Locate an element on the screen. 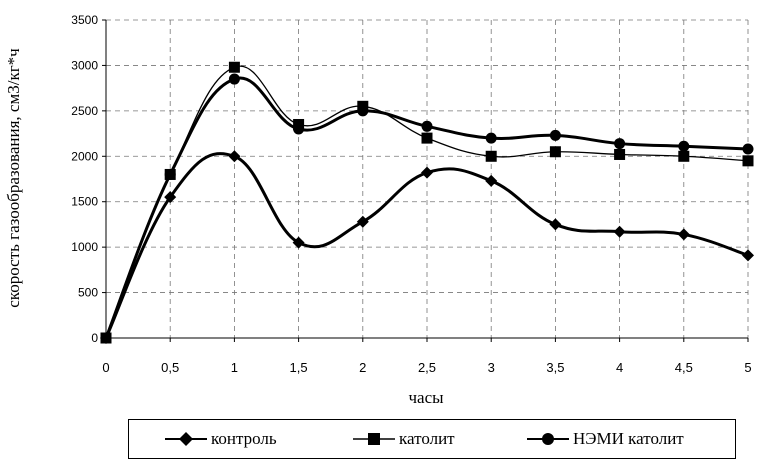  y-tick-label: 500 is located at coordinates (88, 293).